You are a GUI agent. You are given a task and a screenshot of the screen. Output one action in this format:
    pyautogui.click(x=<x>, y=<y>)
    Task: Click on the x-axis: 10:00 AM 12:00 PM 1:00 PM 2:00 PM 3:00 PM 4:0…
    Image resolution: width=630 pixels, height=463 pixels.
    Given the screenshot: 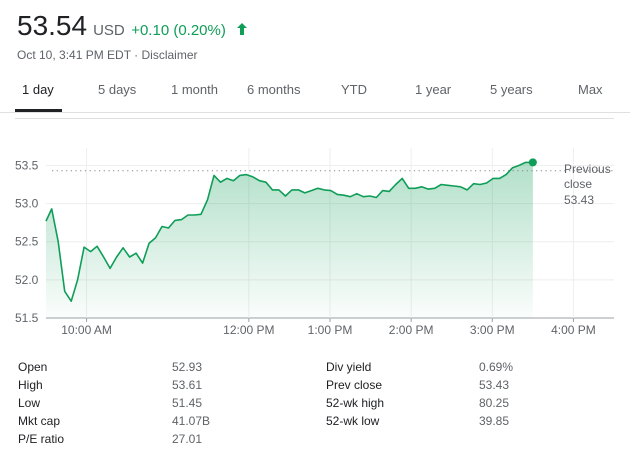 What is the action you would take?
    pyautogui.click(x=328, y=330)
    